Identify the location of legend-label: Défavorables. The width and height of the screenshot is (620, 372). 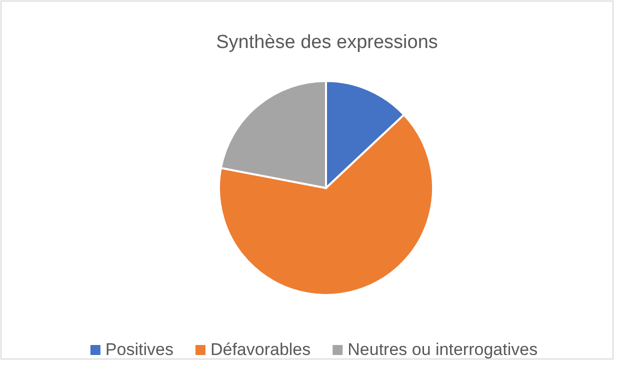
(260, 349).